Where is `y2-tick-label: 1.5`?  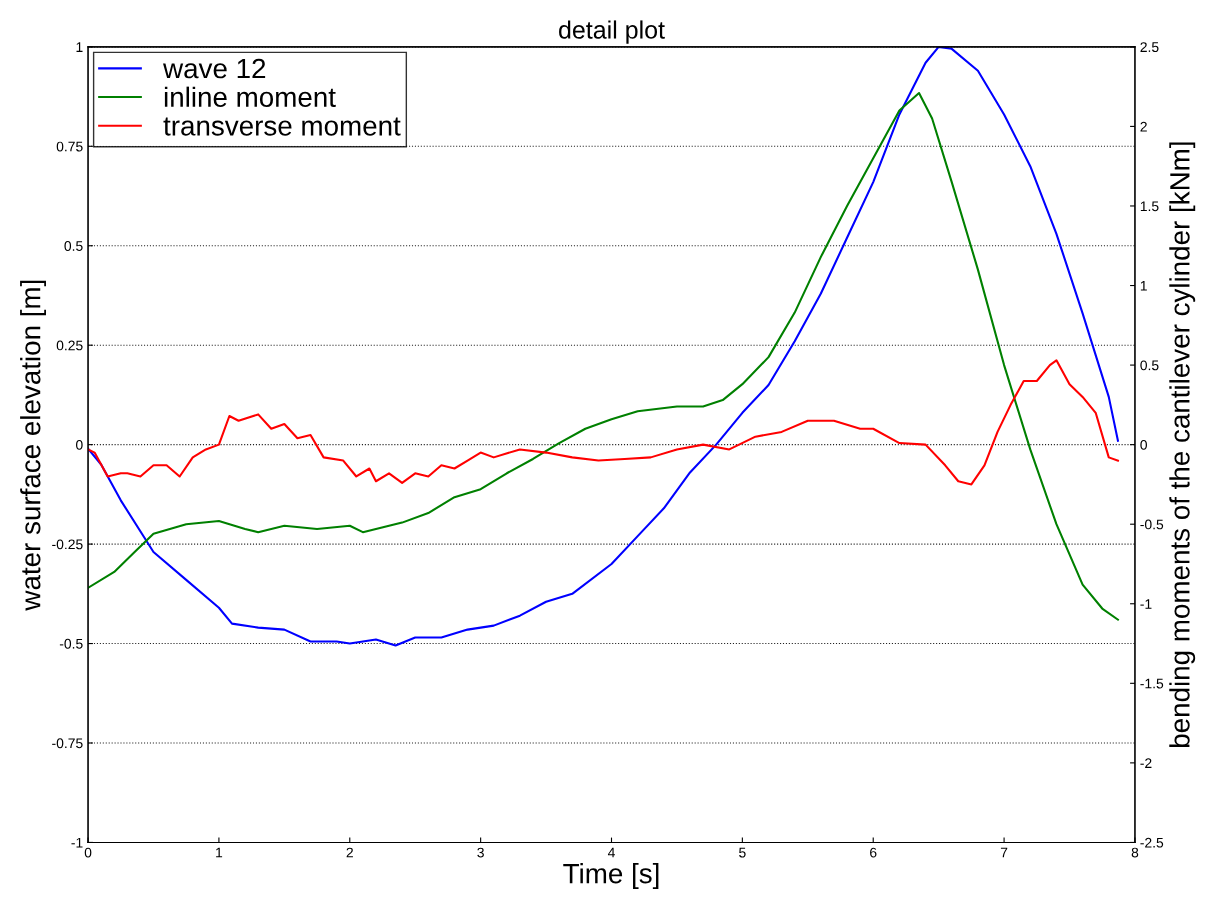
y2-tick-label: 1.5 is located at coordinates (1149, 206).